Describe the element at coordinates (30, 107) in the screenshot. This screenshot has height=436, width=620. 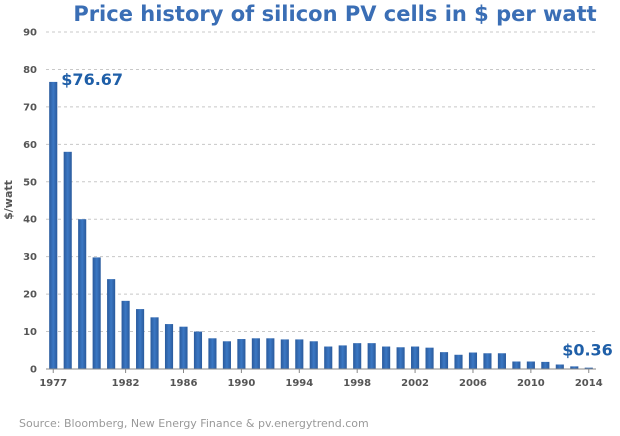
I see `y-tick-label: 70` at that location.